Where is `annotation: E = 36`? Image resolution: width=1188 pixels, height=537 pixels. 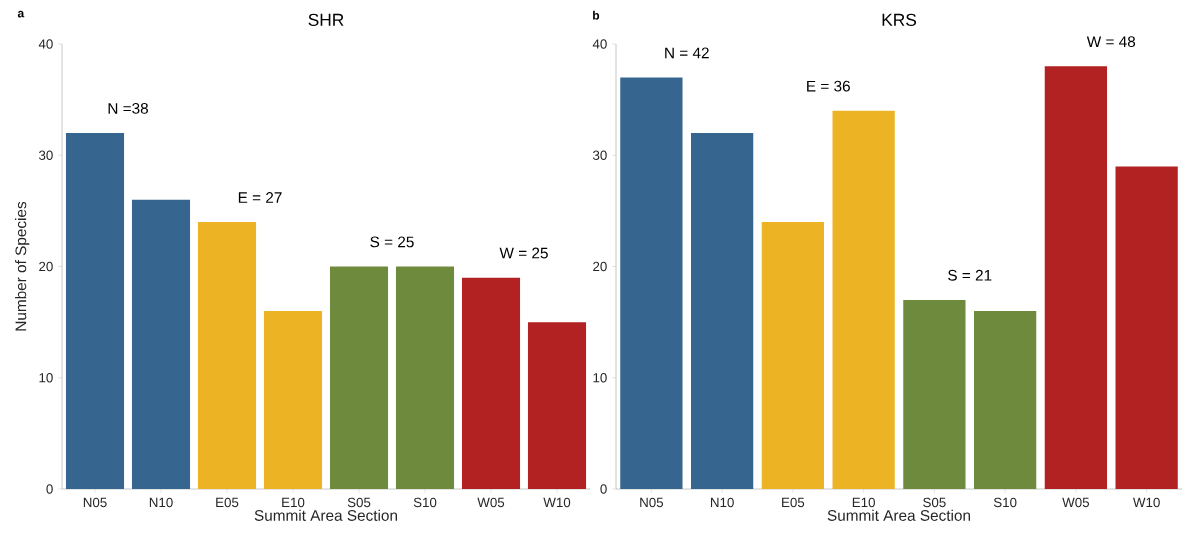
annotation: E = 36 is located at coordinates (828, 86).